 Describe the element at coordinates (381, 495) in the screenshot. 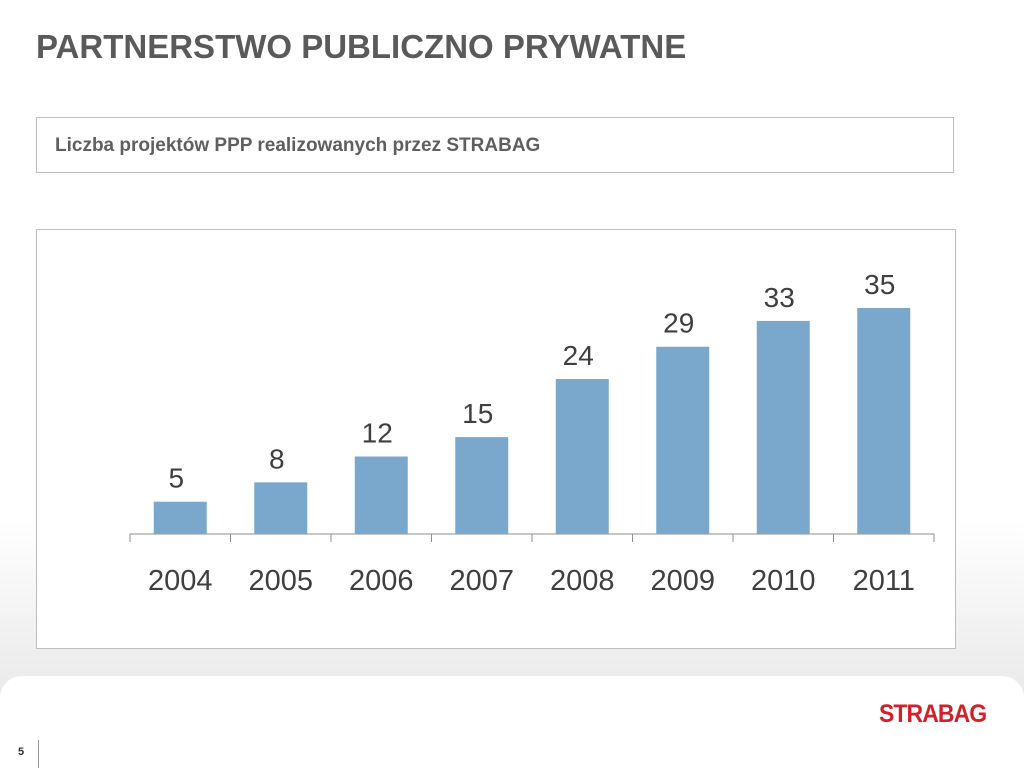

I see `bar-2006` at that location.